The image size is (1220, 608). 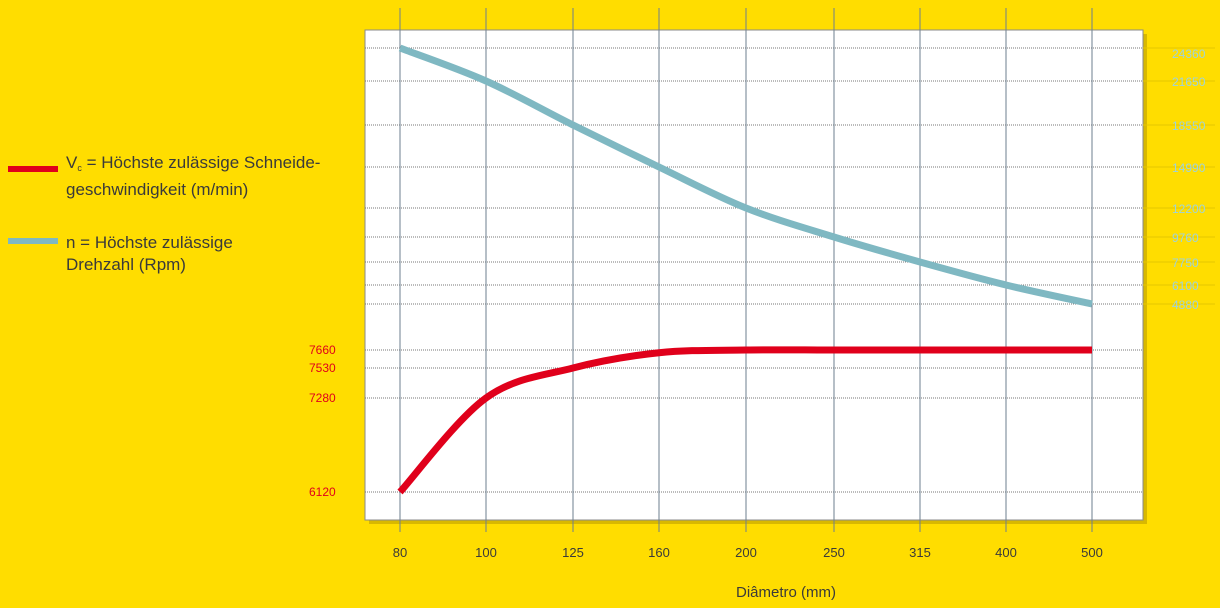 I want to click on y-right-tick-label: 24360, so click(x=1189, y=54).